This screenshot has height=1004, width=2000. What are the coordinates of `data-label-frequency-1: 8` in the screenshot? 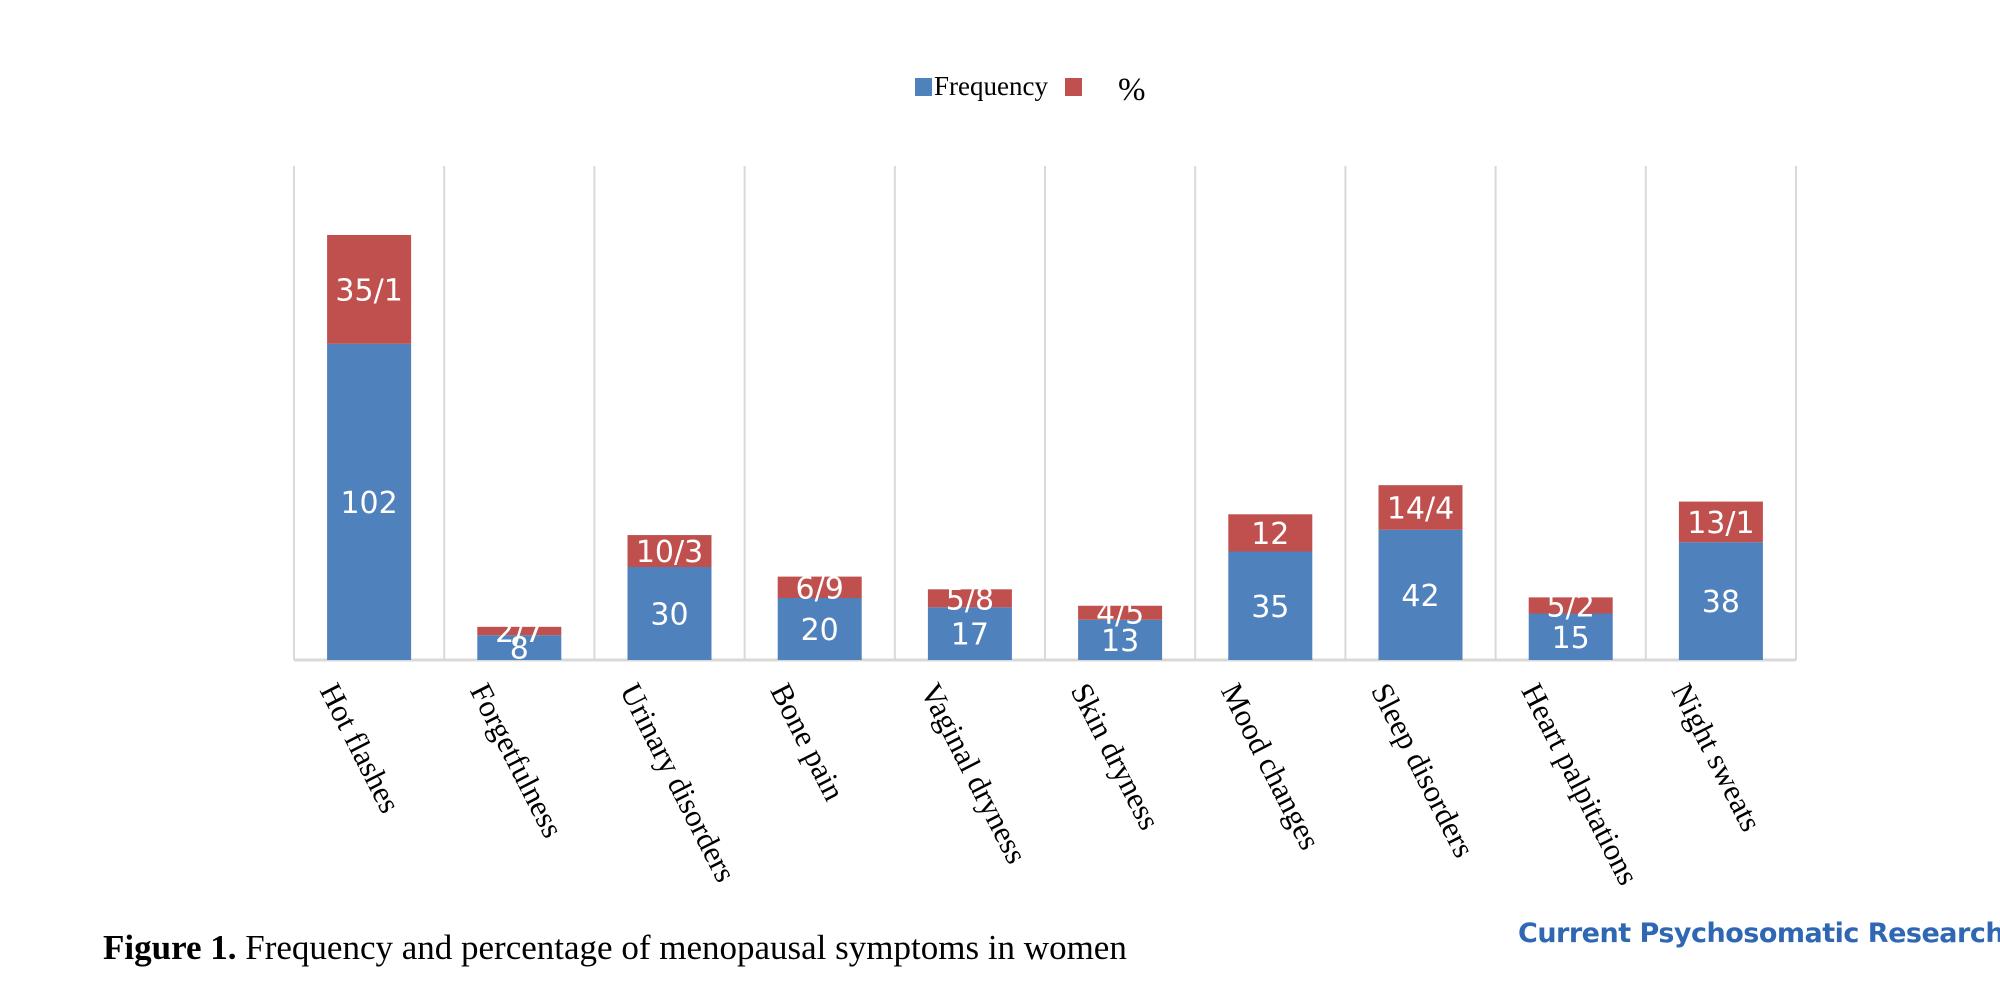 It's located at (519, 649).